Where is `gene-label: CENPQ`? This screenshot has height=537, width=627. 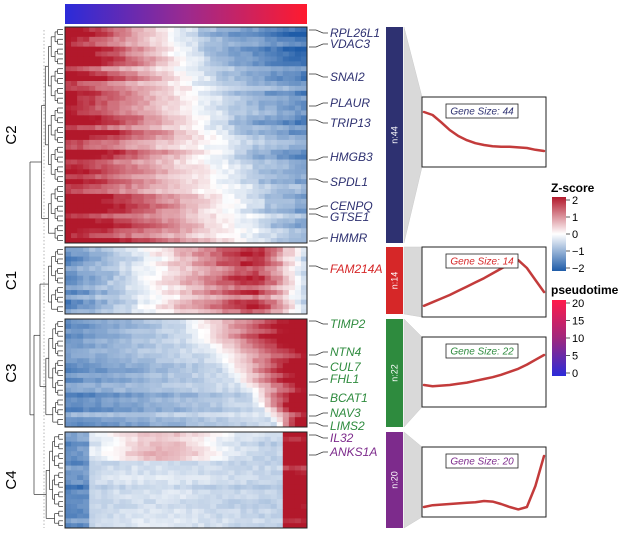
gene-label: CENPQ is located at coordinates (351, 206).